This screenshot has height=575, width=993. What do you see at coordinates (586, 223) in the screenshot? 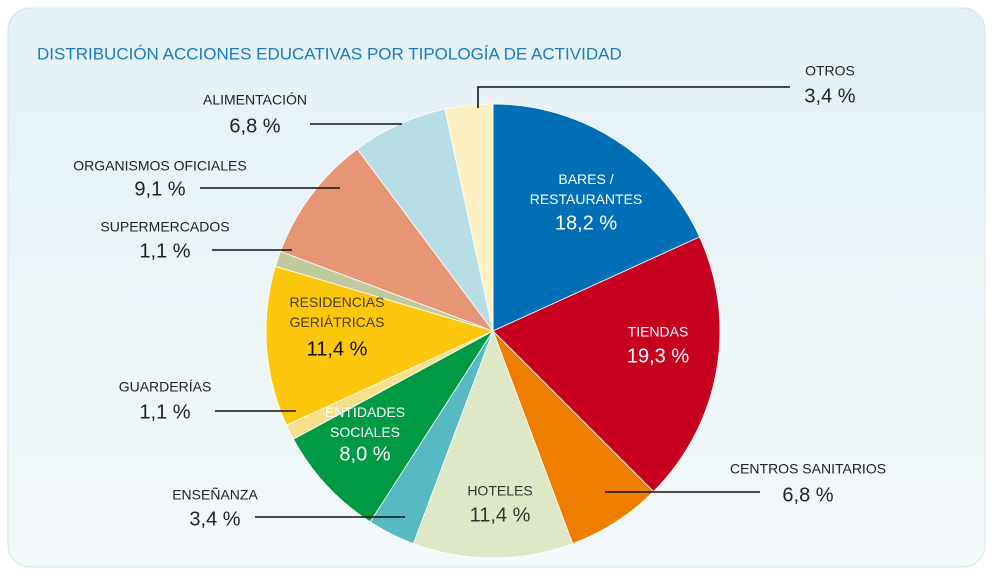
I see `value-label: 18,2 %` at bounding box center [586, 223].